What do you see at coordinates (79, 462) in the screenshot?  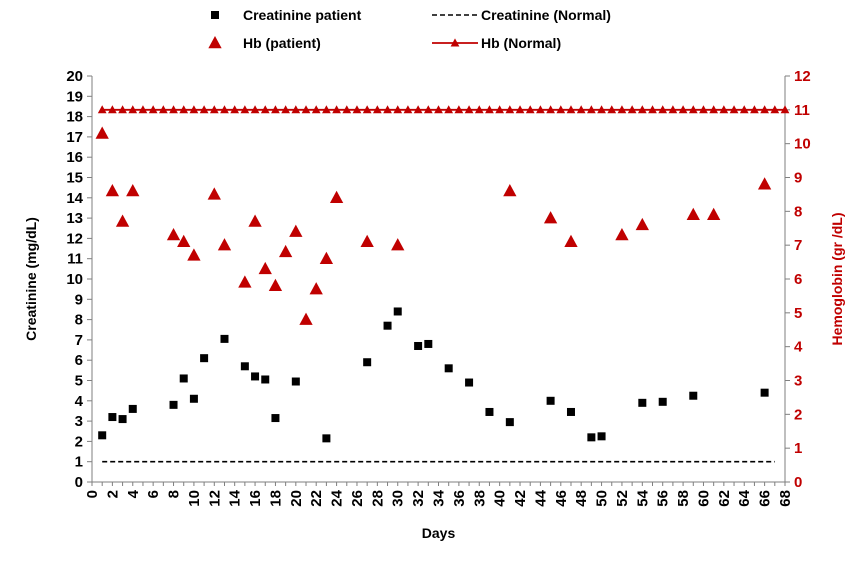 I see `y-left-tick-label: 1` at bounding box center [79, 462].